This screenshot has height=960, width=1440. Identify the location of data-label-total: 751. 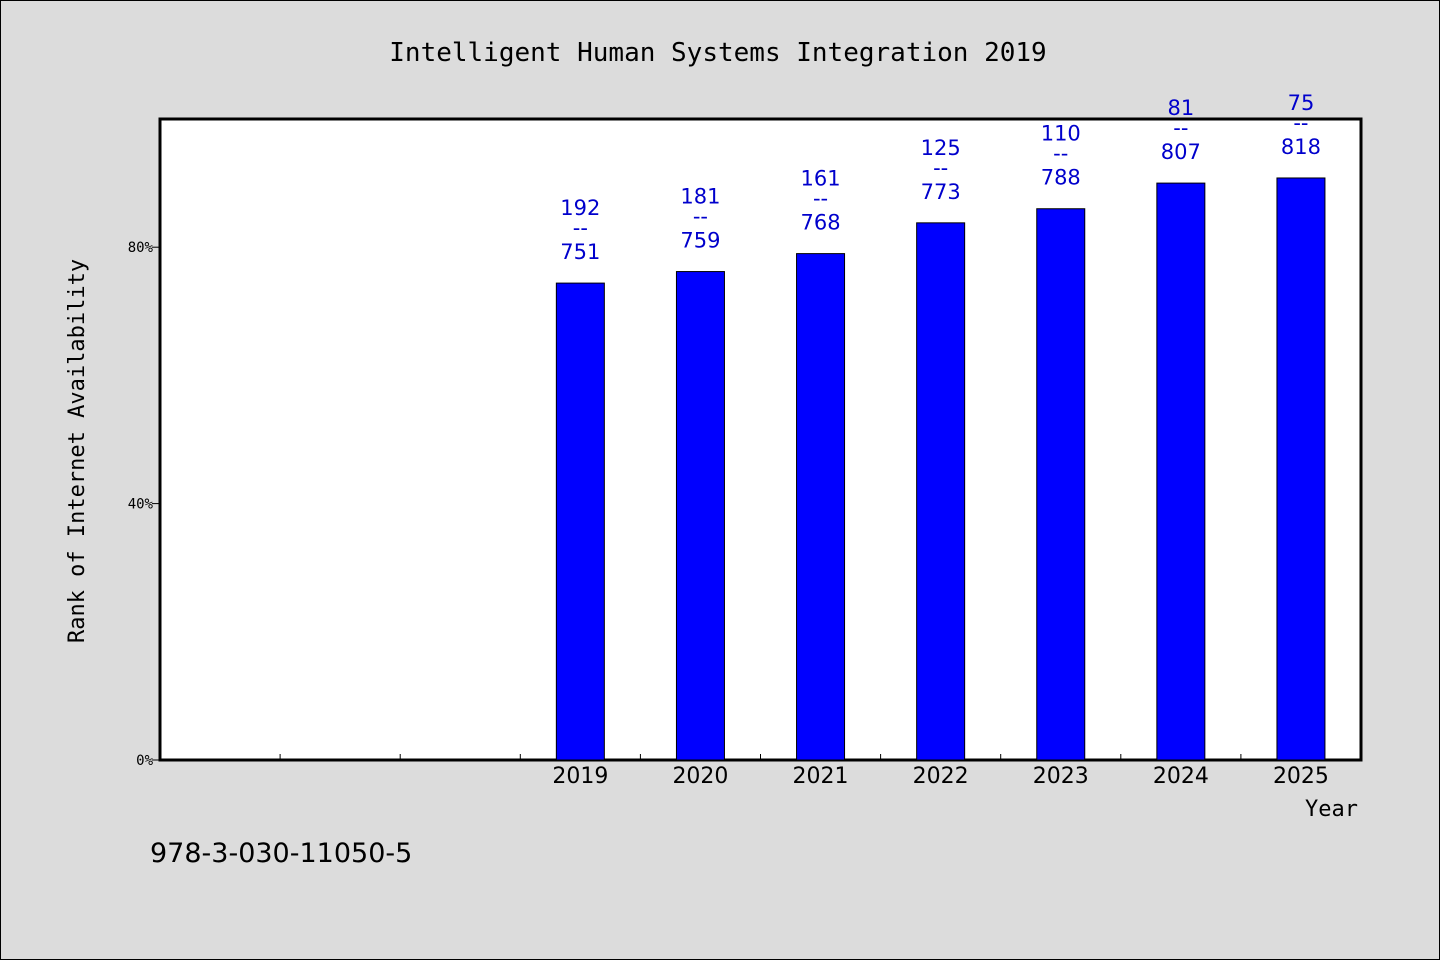
(580, 252).